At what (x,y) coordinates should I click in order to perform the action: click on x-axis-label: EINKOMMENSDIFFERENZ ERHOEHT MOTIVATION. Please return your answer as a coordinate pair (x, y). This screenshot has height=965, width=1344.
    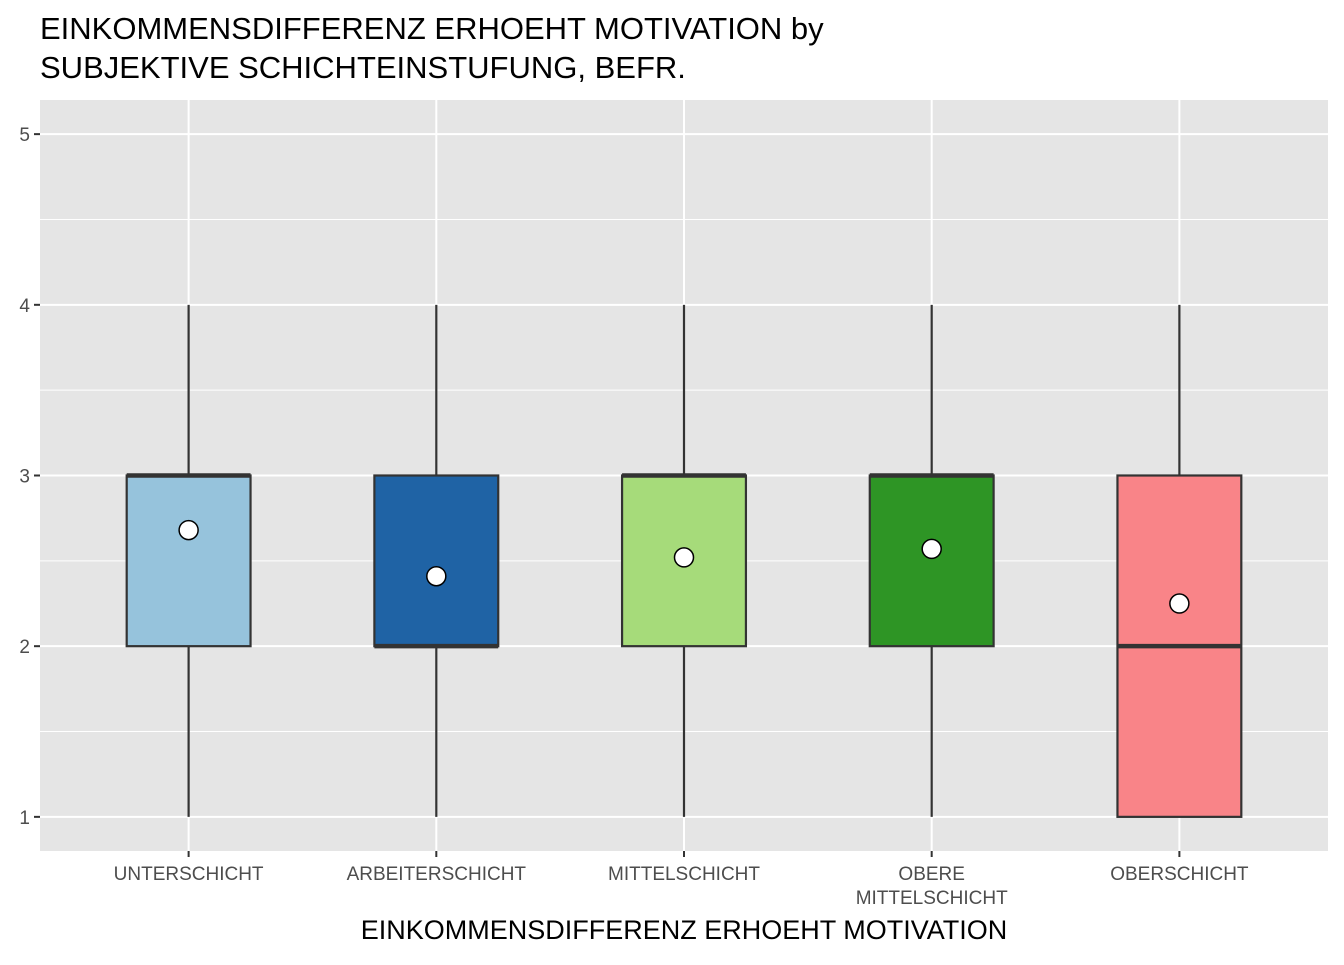
    Looking at the image, I should click on (684, 930).